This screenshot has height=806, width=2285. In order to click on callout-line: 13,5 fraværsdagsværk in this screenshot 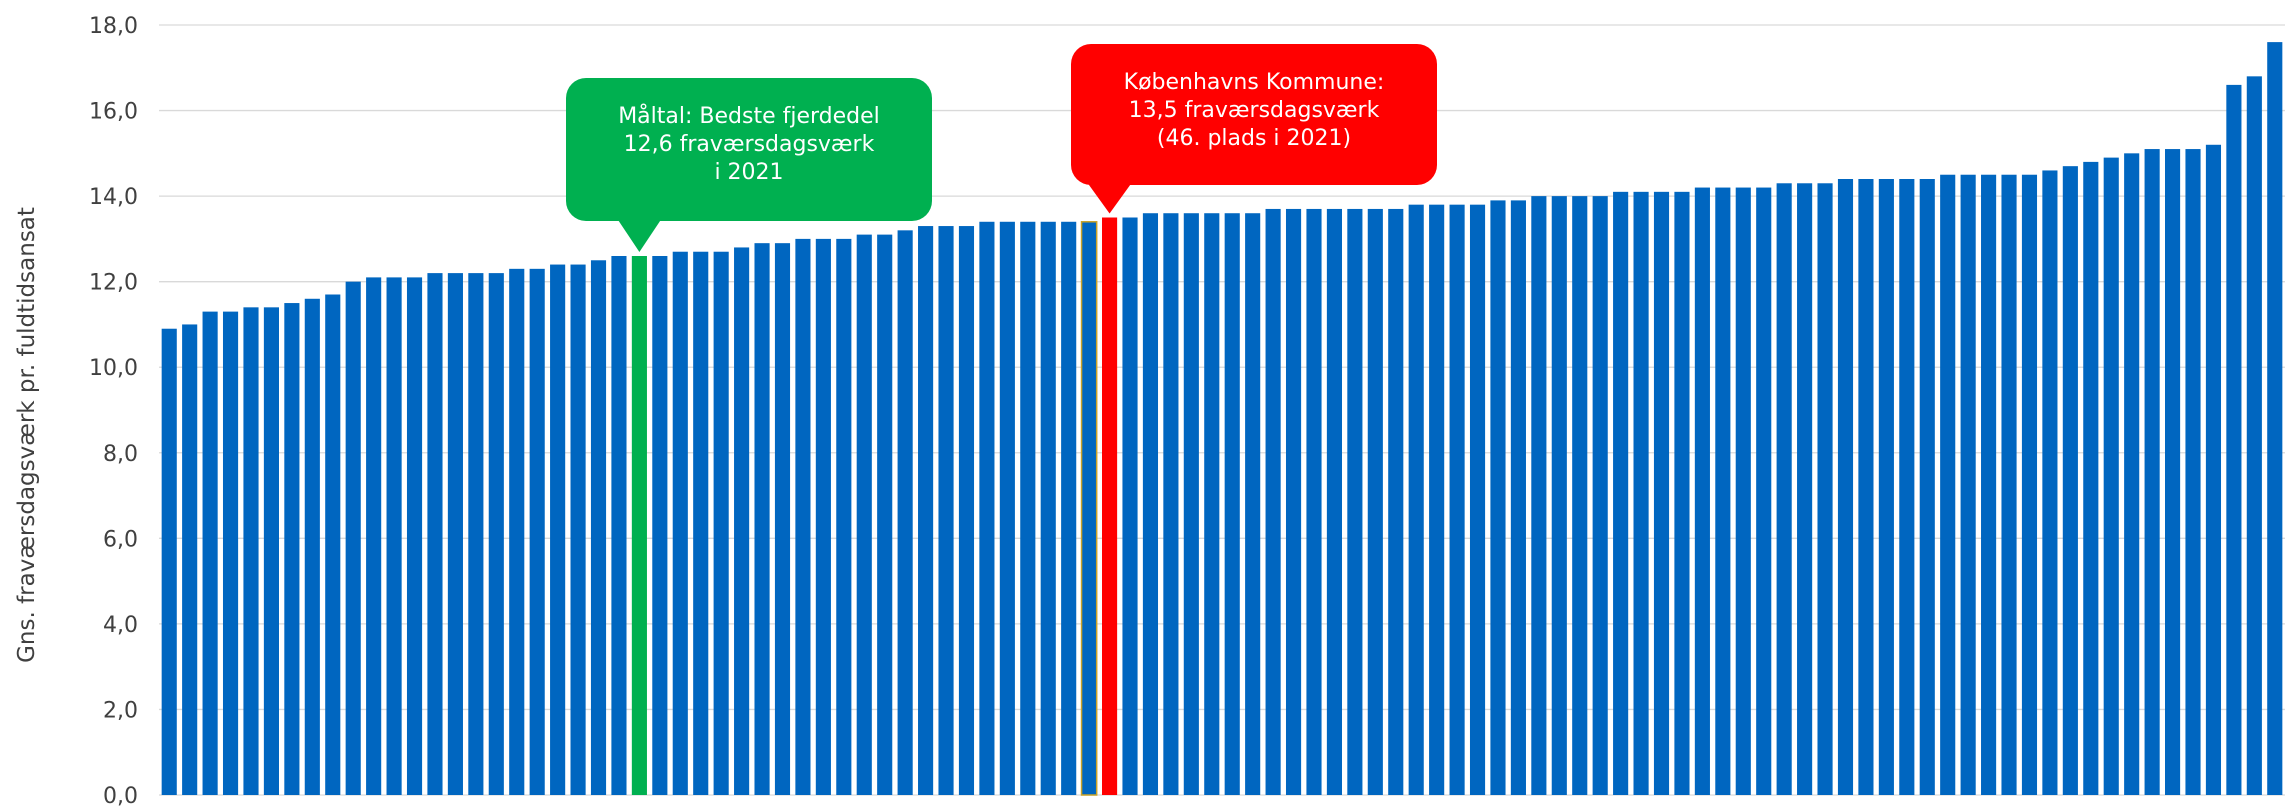, I will do `click(1254, 110)`.